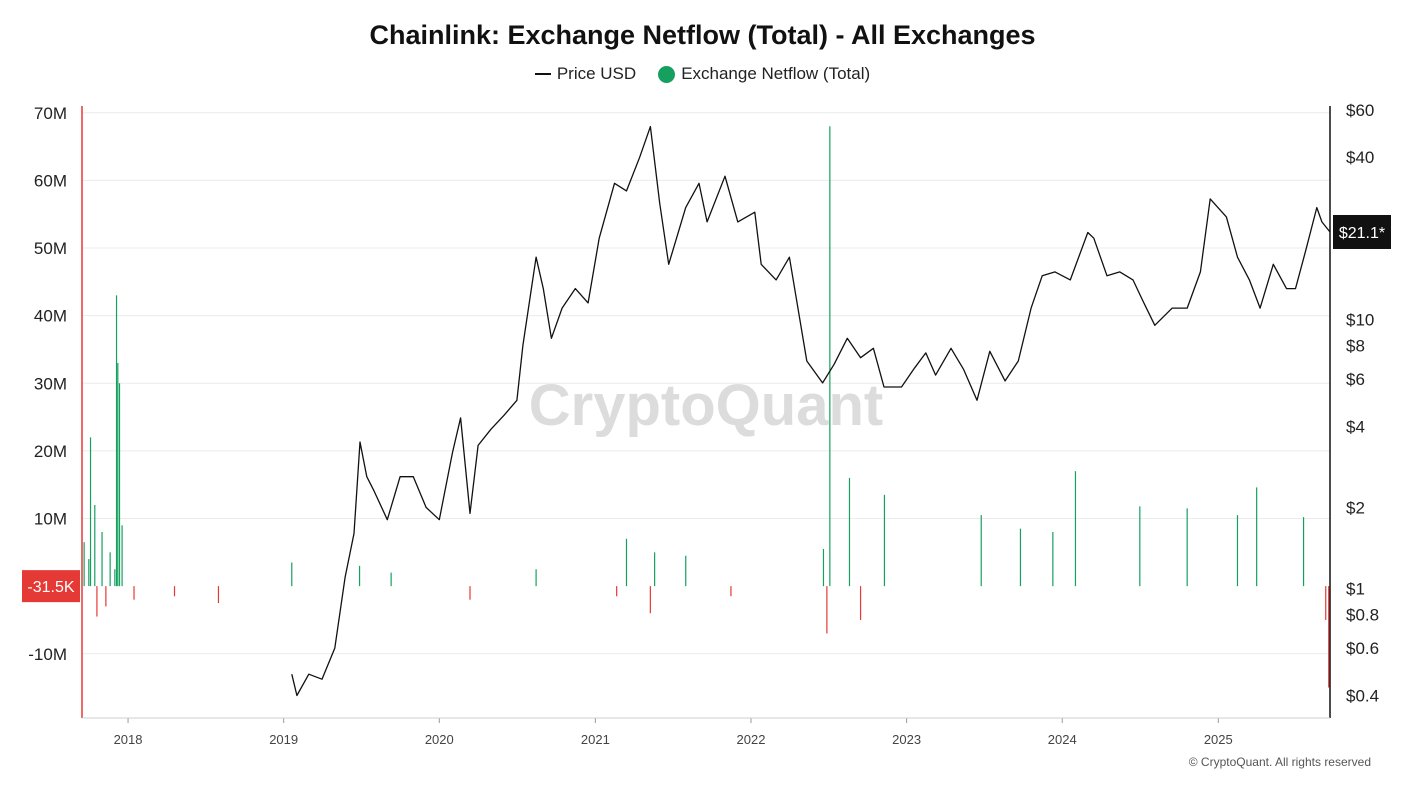  Describe the element at coordinates (1362, 648) in the screenshot. I see `right-axis-tick: $0.6` at that location.